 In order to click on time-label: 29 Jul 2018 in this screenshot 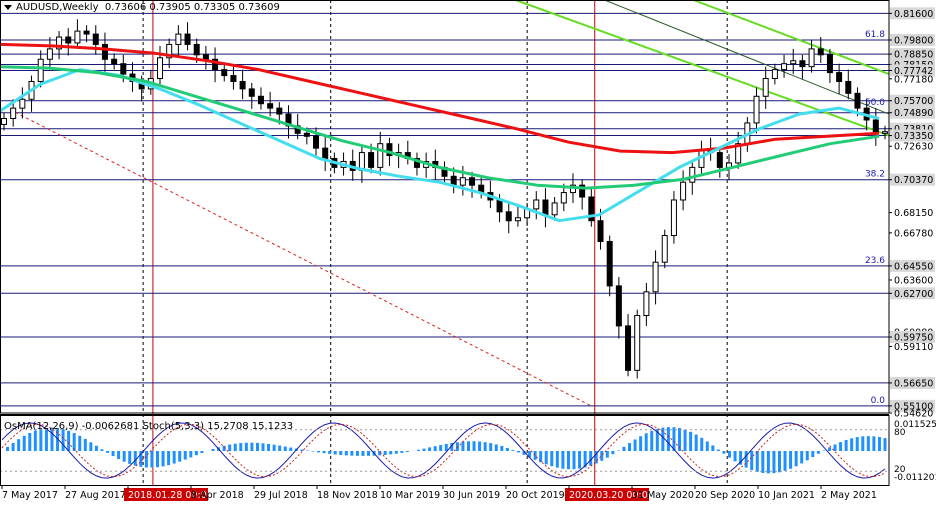, I will do `click(281, 495)`.